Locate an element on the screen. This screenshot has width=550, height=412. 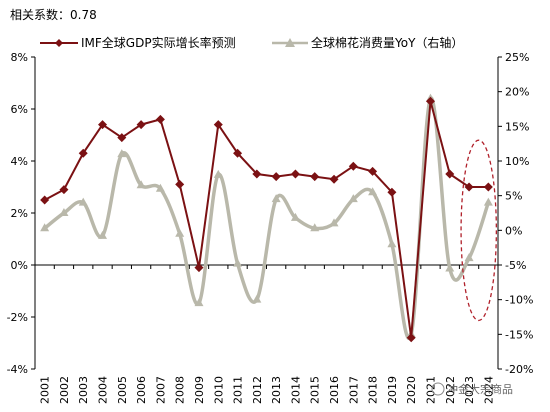
watermark-text: 冲金大宗商品 is located at coordinates (480, 389).